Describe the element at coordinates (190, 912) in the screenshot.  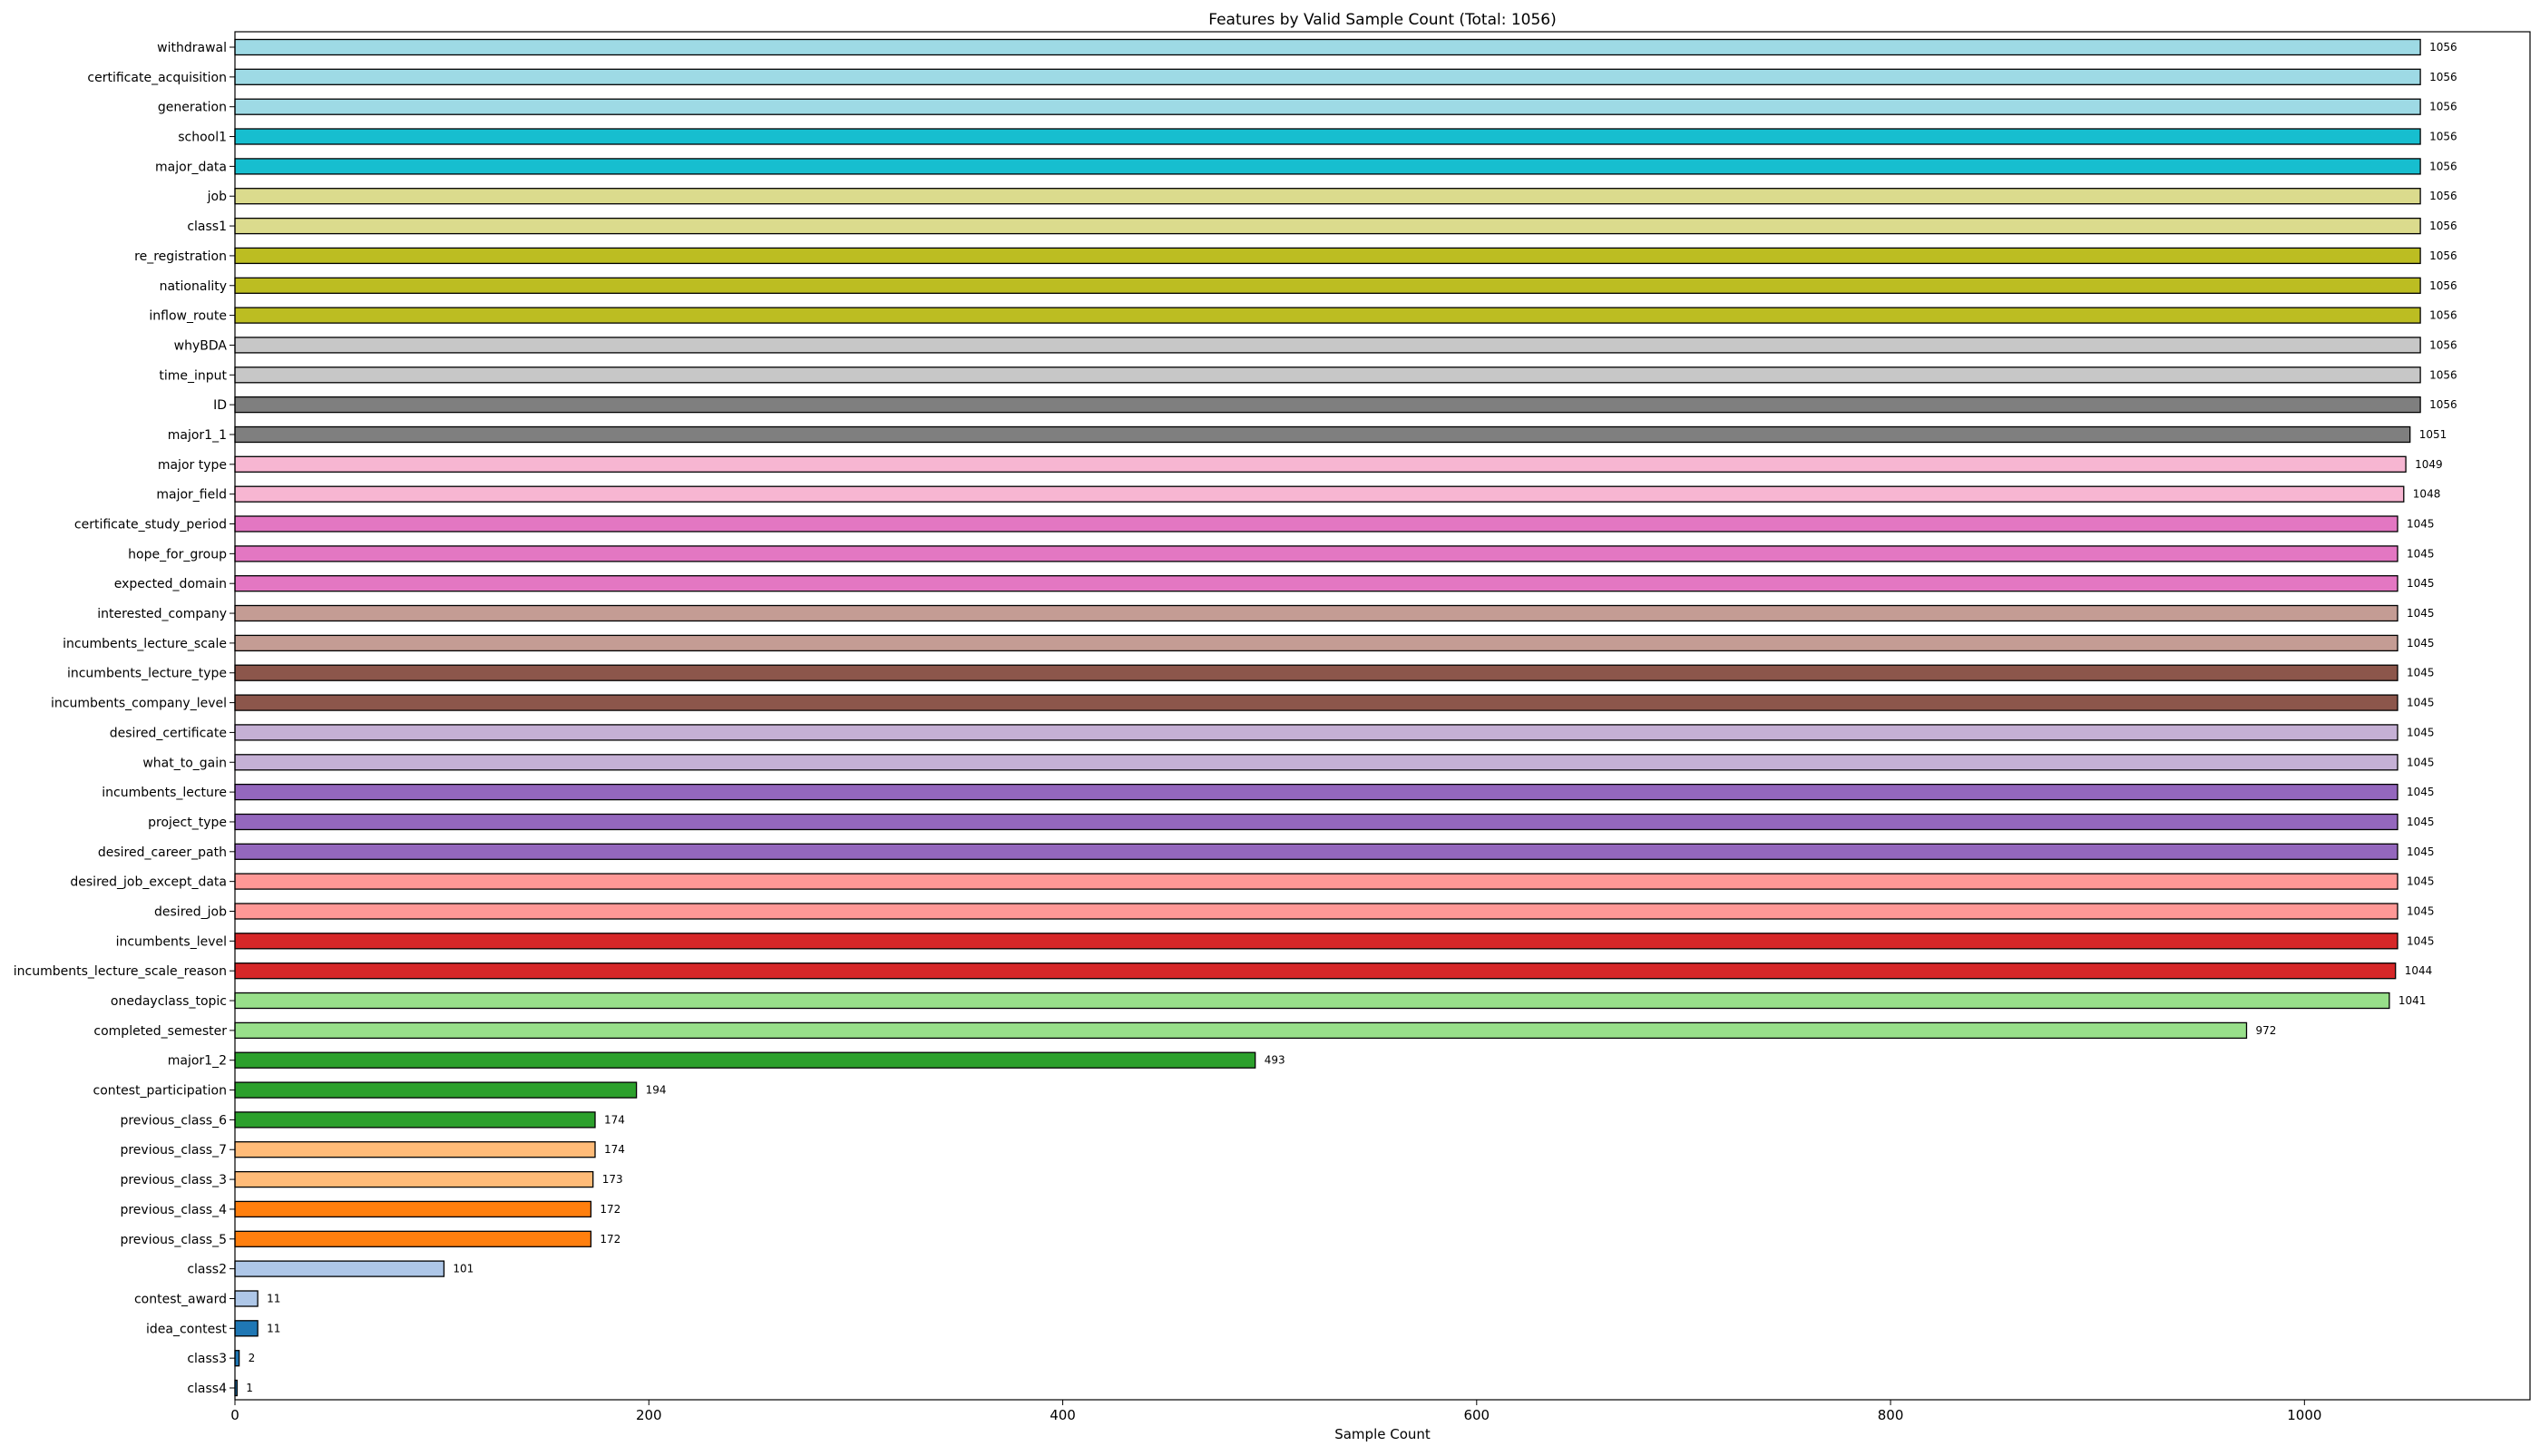
I see `category-label: desired_job` at that location.